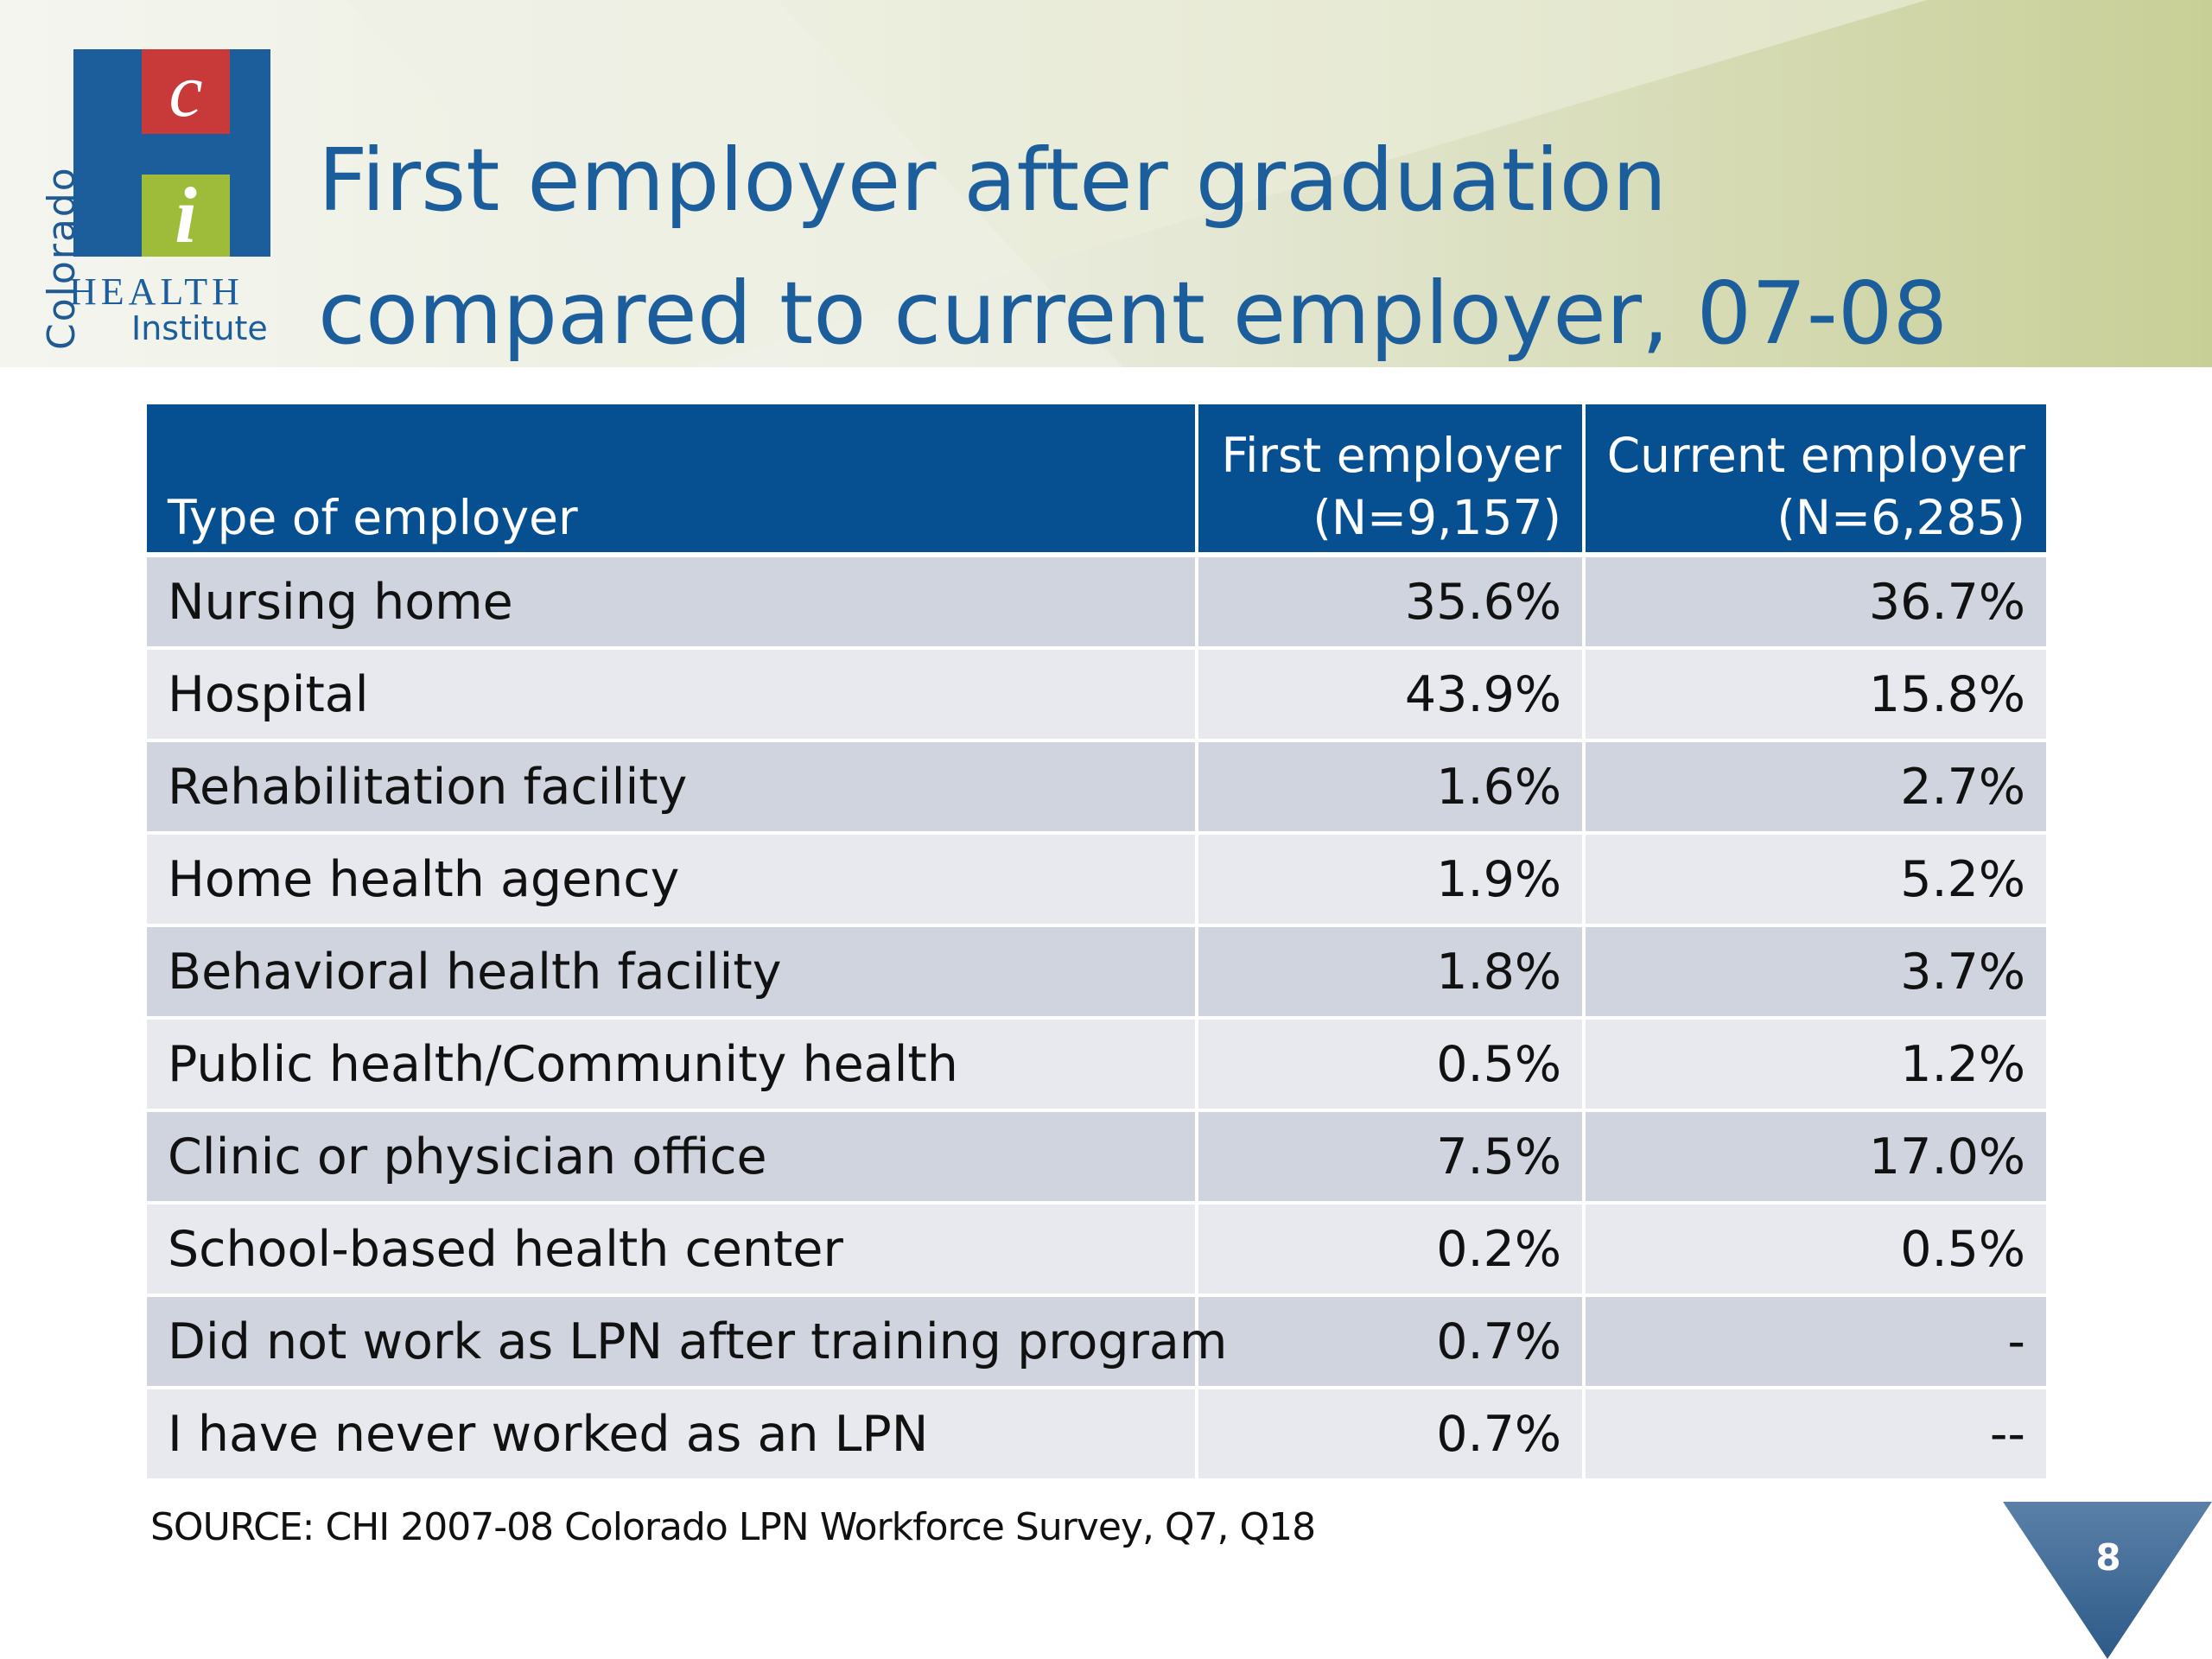 The width and height of the screenshot is (2212, 1659). What do you see at coordinates (672, 1432) in the screenshot?
I see `employer-type-cell: I have never worked as an LPN` at bounding box center [672, 1432].